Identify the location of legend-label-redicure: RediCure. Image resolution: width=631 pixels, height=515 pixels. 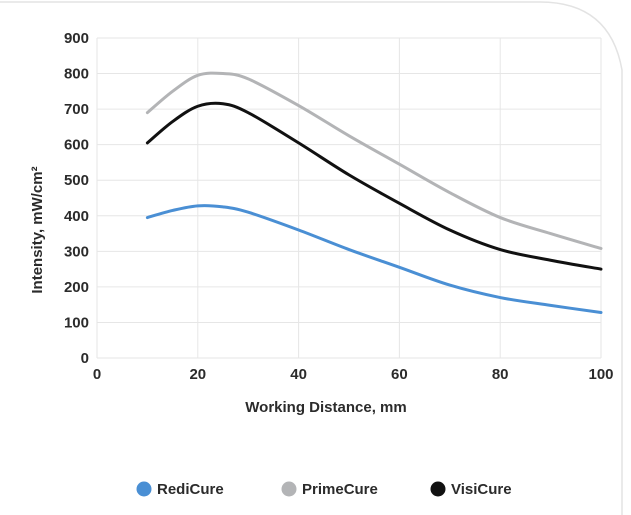
(190, 489).